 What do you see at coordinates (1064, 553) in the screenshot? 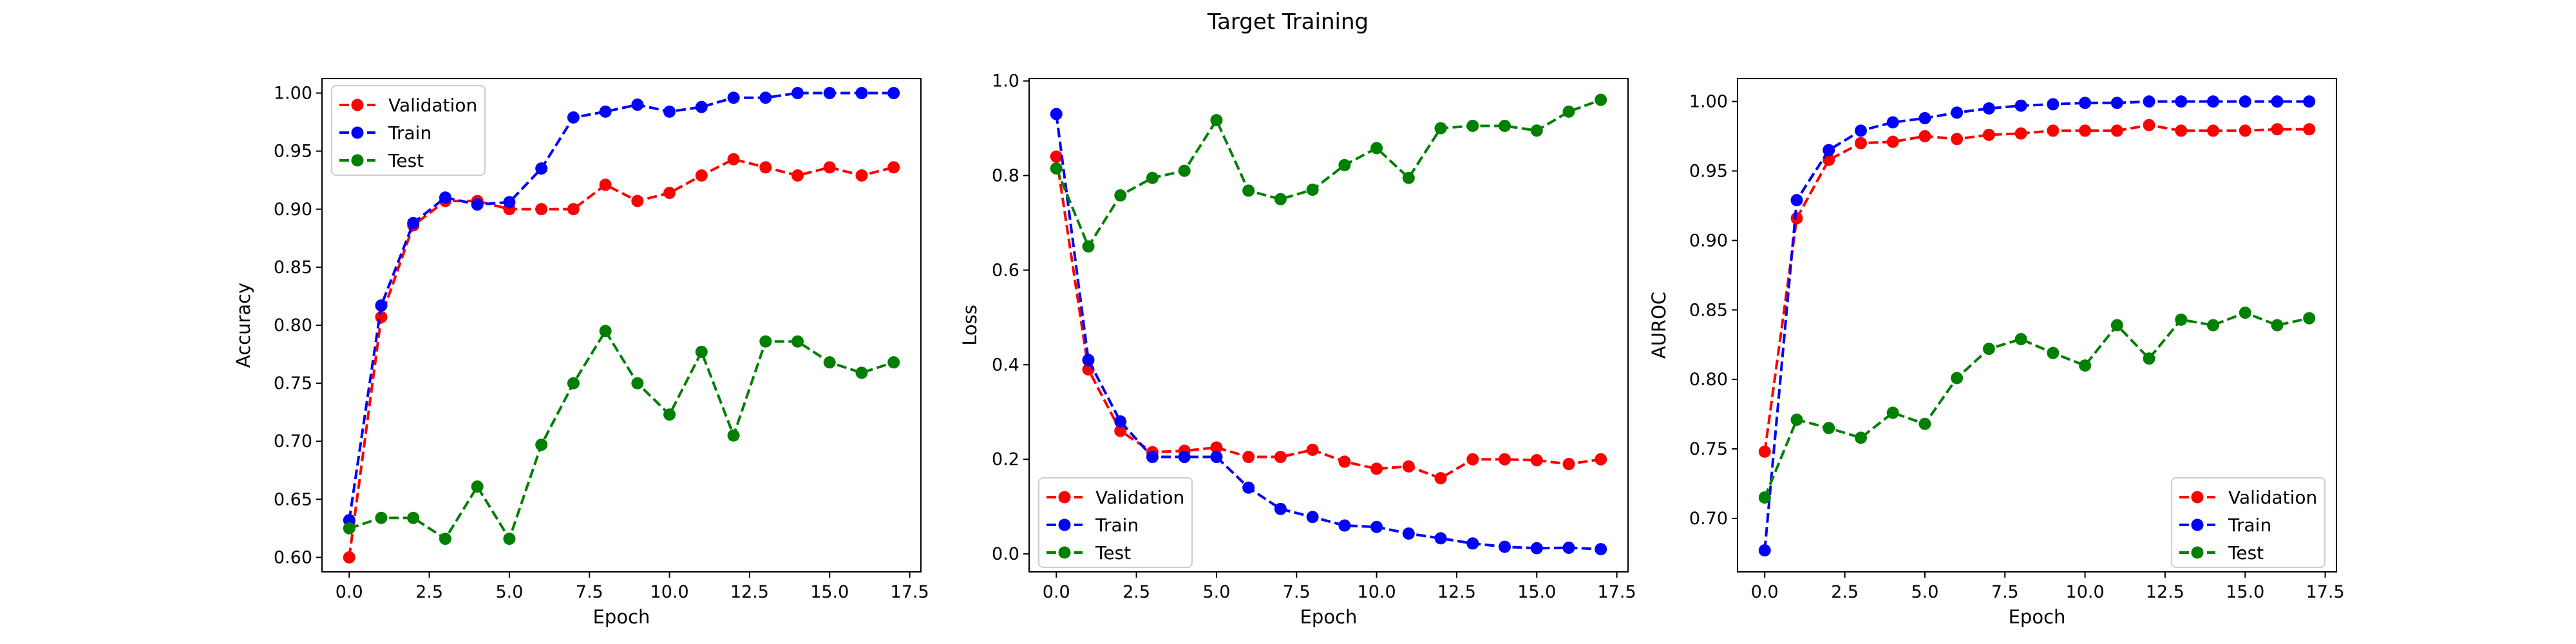
I see `loss-legend-marker-test` at bounding box center [1064, 553].